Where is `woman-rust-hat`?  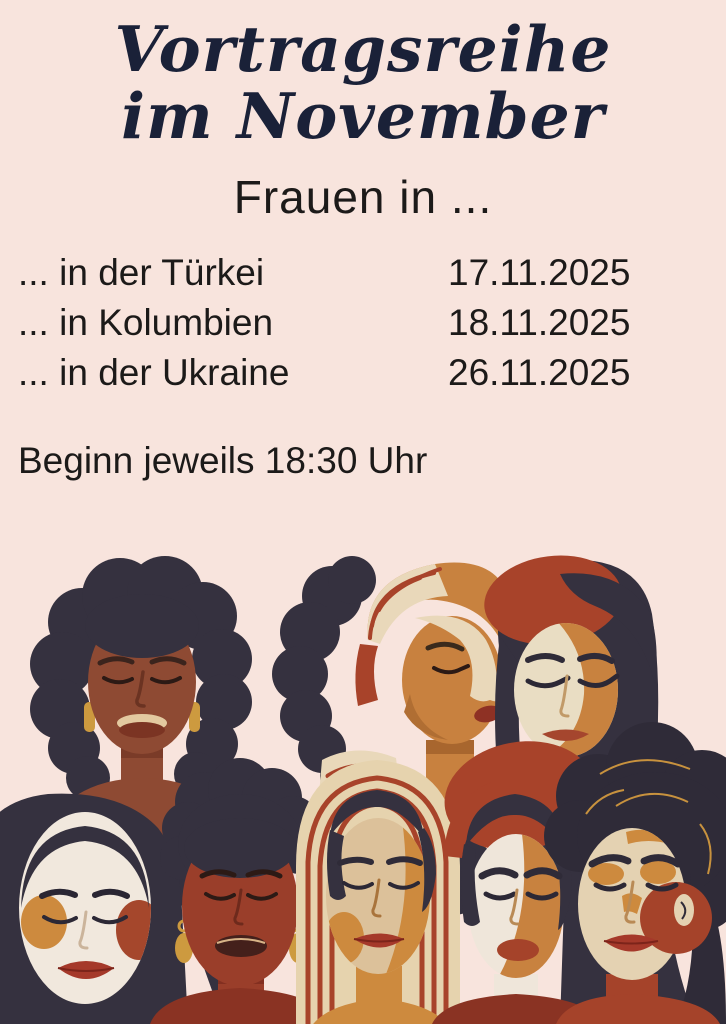 woman-rust-hat is located at coordinates (517, 882).